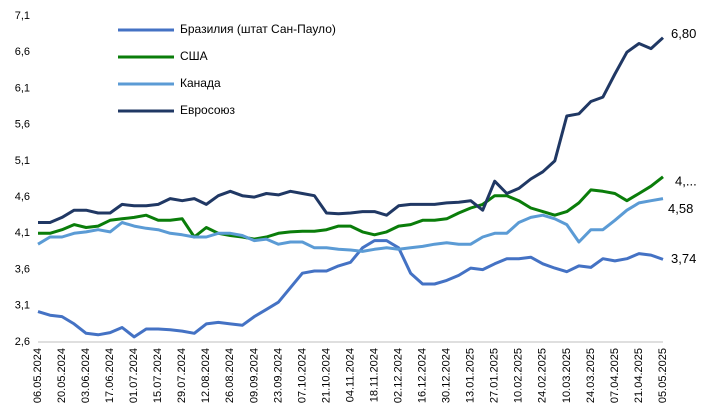  Describe the element at coordinates (22, 52) in the screenshot. I see `y-tick-label: 6,6` at that location.